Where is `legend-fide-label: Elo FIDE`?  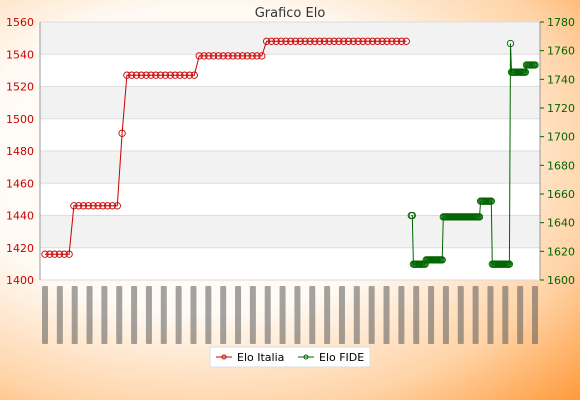
legend-fide-label: Elo FIDE is located at coordinates (341, 357).